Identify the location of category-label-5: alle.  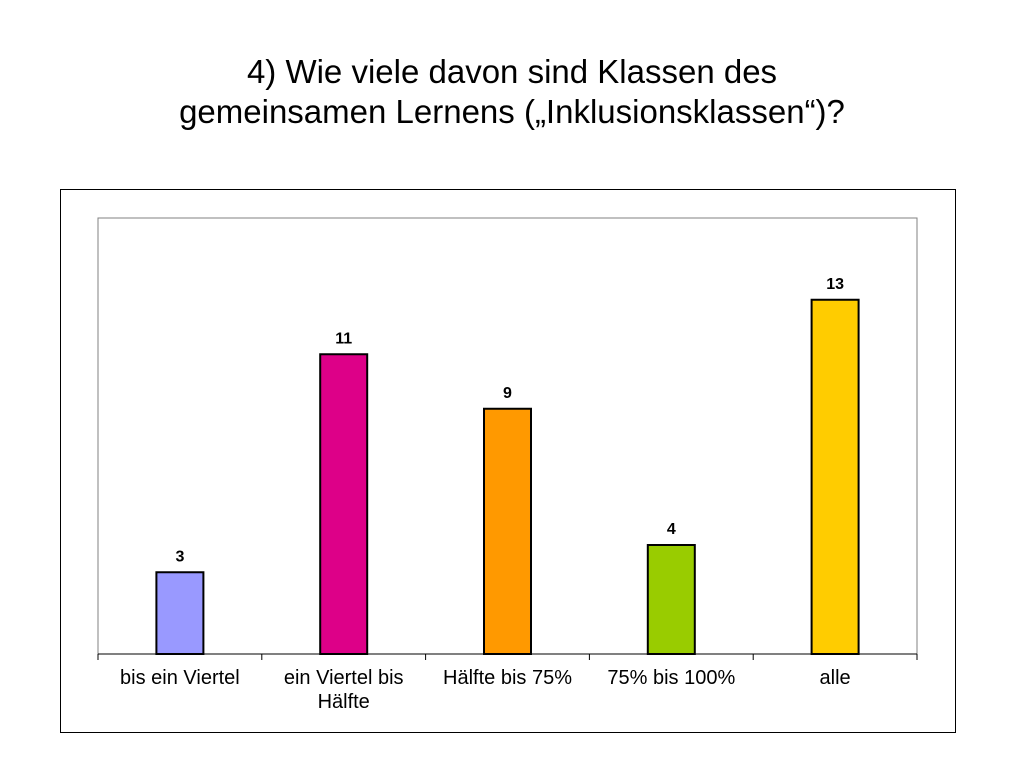
(835, 678).